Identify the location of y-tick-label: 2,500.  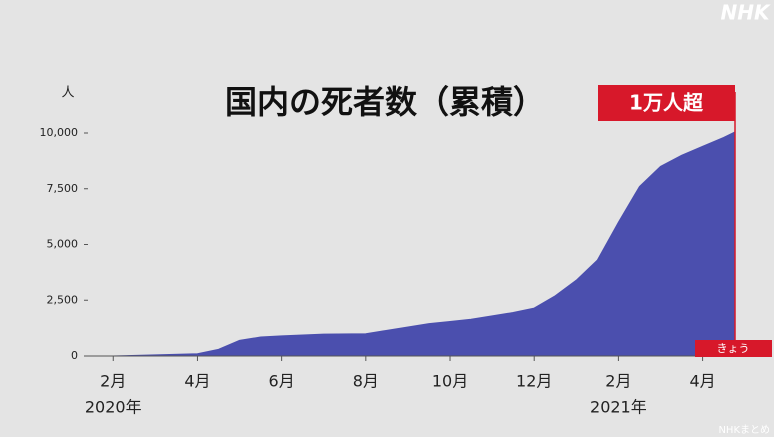
(63, 299).